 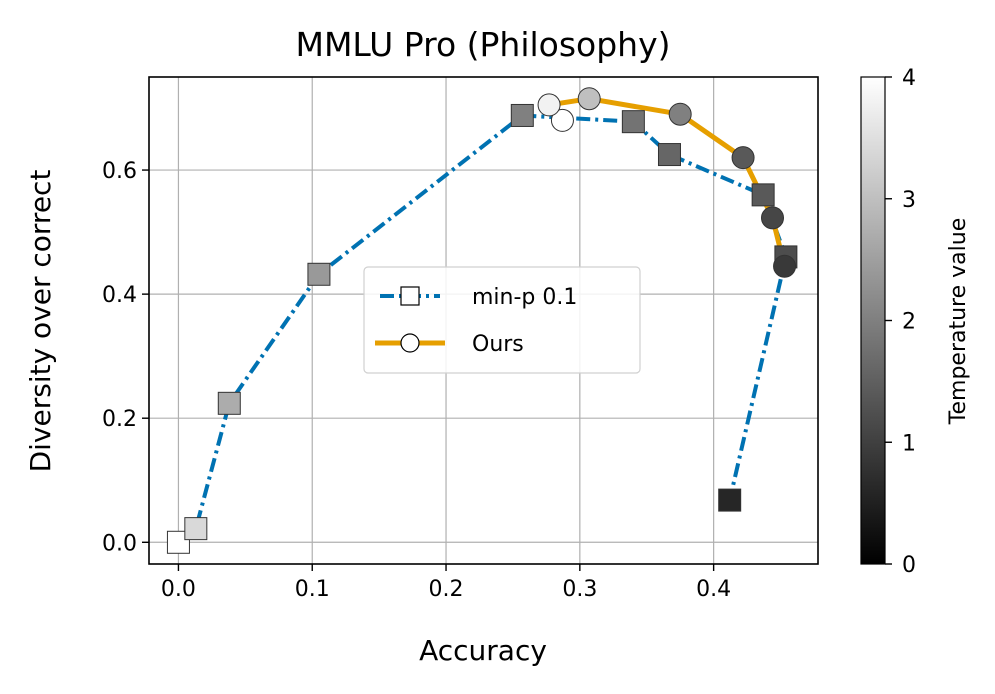 What do you see at coordinates (713, 589) in the screenshot?
I see `x-tick-label: 0.4` at bounding box center [713, 589].